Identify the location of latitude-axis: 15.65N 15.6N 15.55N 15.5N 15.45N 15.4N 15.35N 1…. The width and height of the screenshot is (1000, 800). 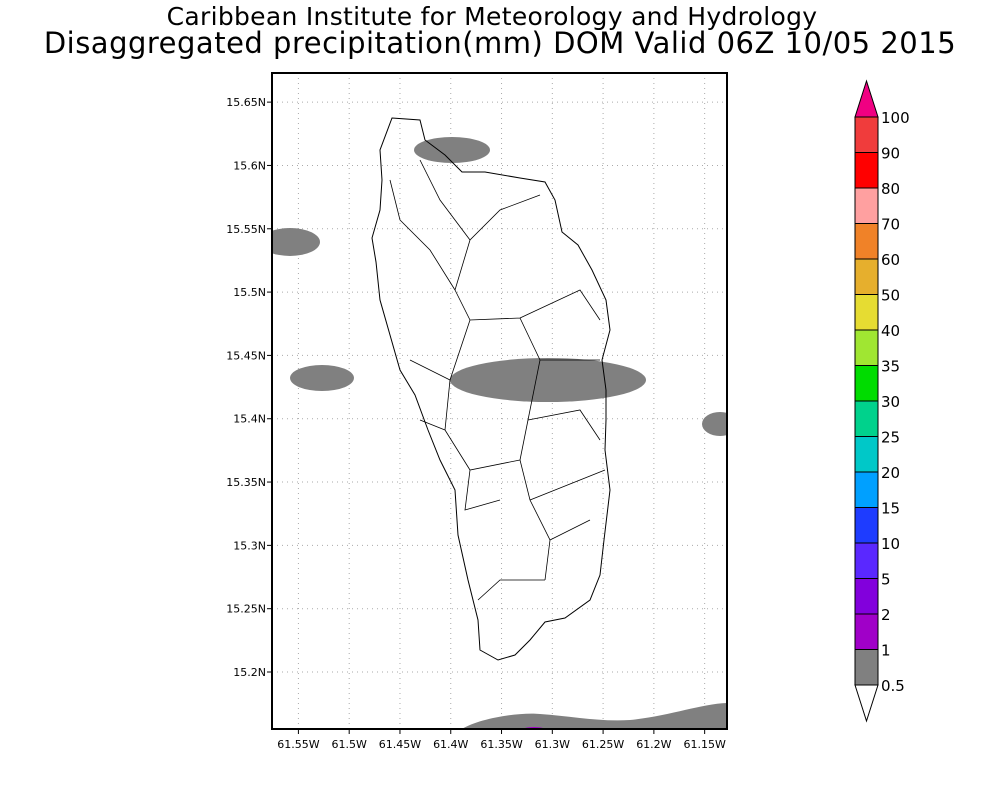
(249, 387).